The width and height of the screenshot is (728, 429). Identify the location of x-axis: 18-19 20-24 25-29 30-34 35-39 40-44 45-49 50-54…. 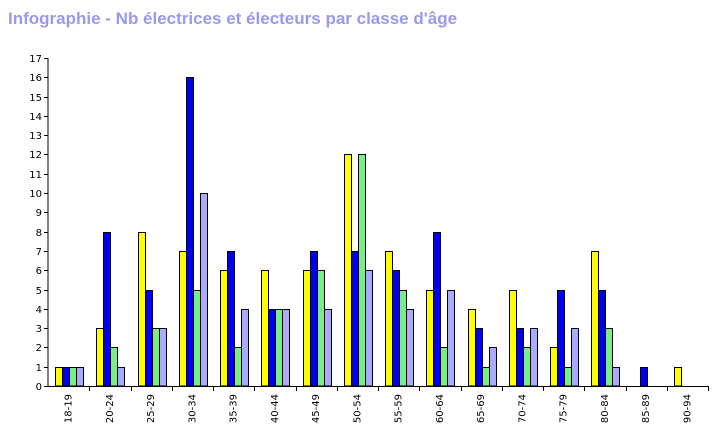
(378, 404).